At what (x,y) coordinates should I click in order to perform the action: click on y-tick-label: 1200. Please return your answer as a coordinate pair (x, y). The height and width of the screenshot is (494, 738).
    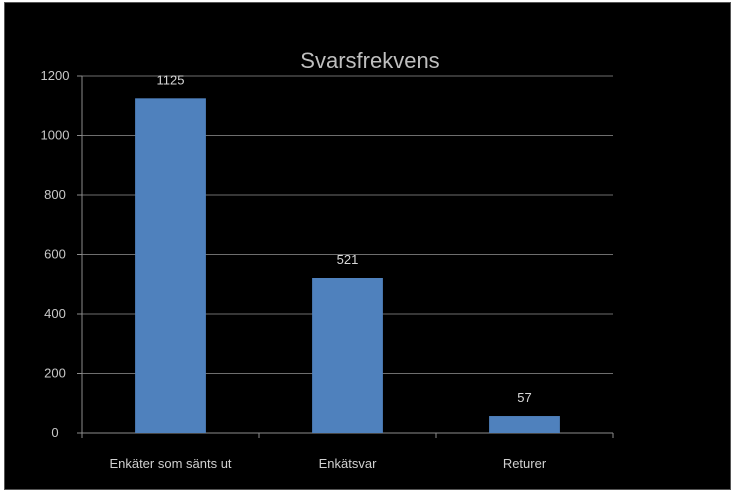
    Looking at the image, I should click on (55, 75).